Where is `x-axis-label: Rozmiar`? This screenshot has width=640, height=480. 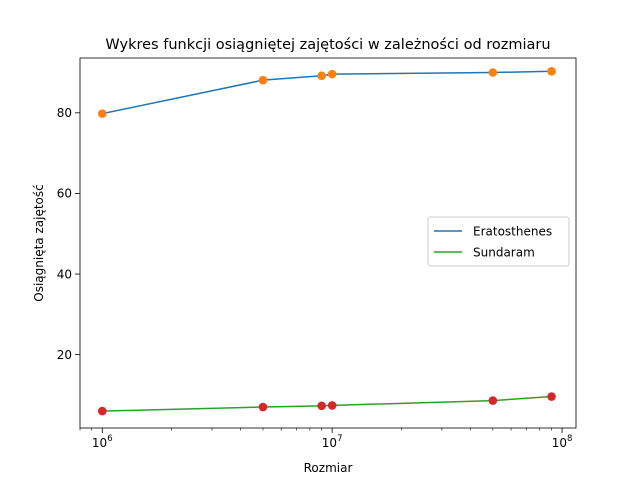 x-axis-label: Rozmiar is located at coordinates (328, 468).